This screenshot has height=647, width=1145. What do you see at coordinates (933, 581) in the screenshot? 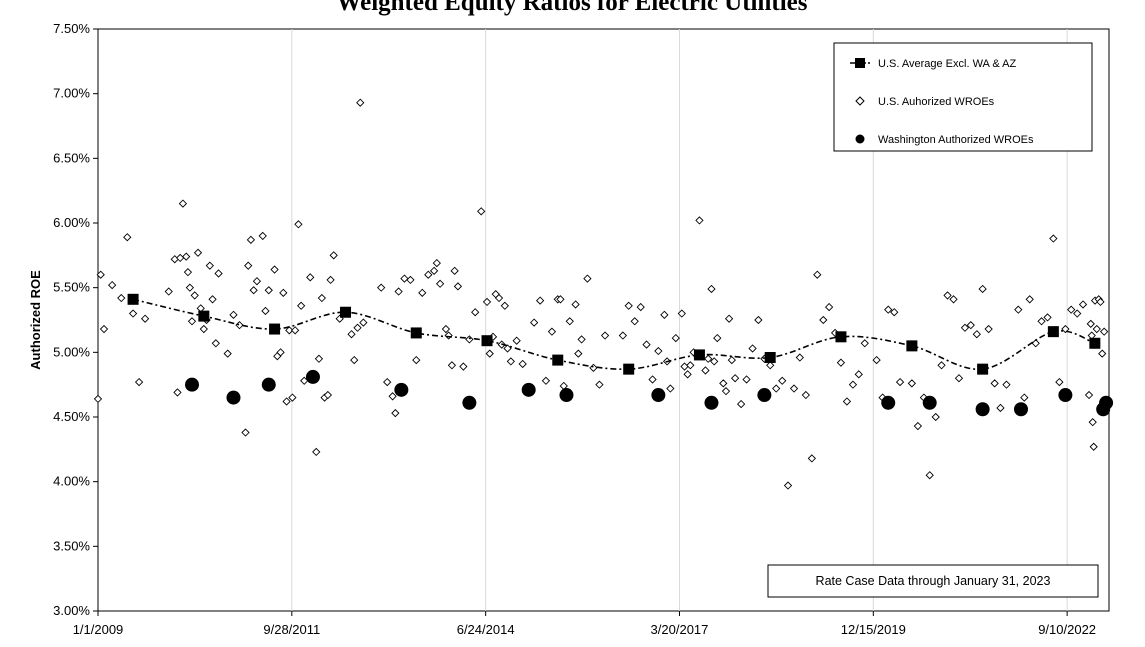
I see `annotation-text: Rate Case Data through January 31, 2023` at bounding box center [933, 581].